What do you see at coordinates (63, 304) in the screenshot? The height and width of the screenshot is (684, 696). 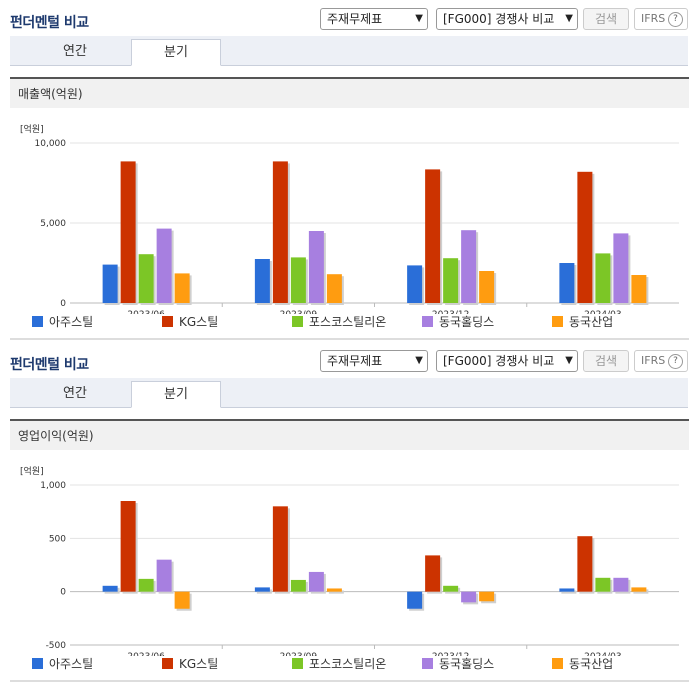 I see `y-tick-label: 0` at bounding box center [63, 304].